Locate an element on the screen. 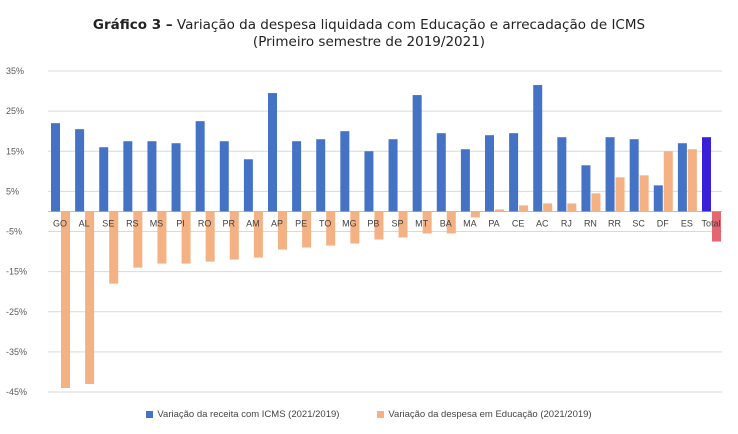 Image resolution: width=738 pixels, height=434 pixels. x-category-label: AL is located at coordinates (84, 223).